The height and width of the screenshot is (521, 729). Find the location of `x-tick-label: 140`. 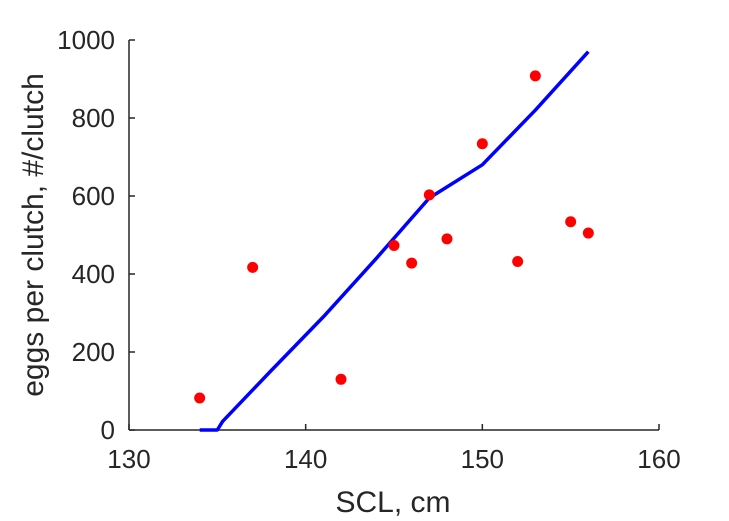

x-tick-label: 140 is located at coordinates (305, 459).